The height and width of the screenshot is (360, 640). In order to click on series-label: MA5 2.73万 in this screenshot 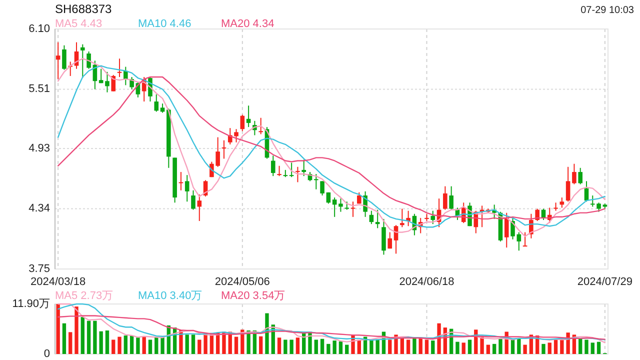, I will do `click(84, 296)`.